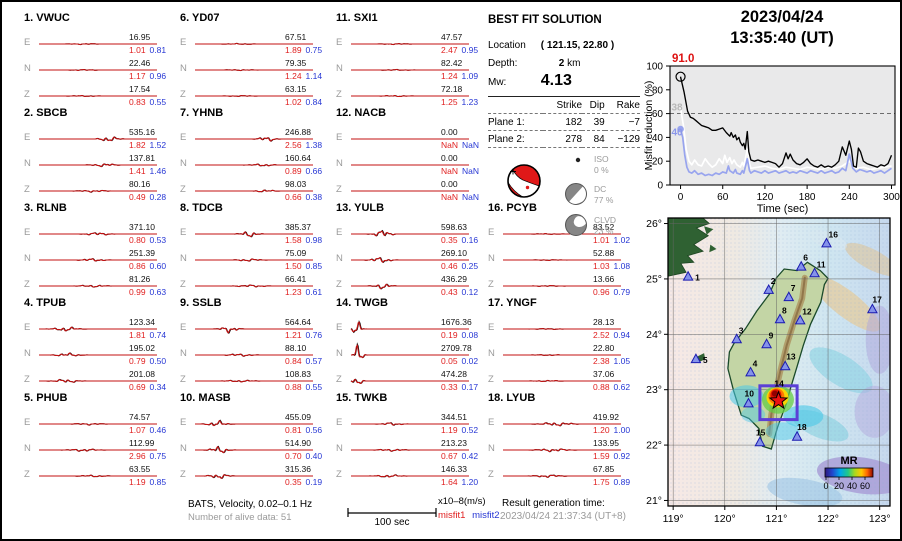 Image resolution: width=902 pixels, height=541 pixels. What do you see at coordinates (101, 258) in the screenshot?
I see `channel-row: N 251.39 0.86 0.60` at bounding box center [101, 258].